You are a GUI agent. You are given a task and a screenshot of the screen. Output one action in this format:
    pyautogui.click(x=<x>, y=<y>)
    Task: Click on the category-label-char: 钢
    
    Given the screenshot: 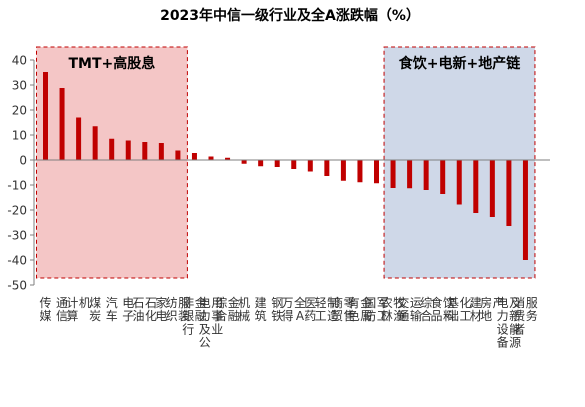 What is the action you would take?
    pyautogui.click(x=277, y=303)
    